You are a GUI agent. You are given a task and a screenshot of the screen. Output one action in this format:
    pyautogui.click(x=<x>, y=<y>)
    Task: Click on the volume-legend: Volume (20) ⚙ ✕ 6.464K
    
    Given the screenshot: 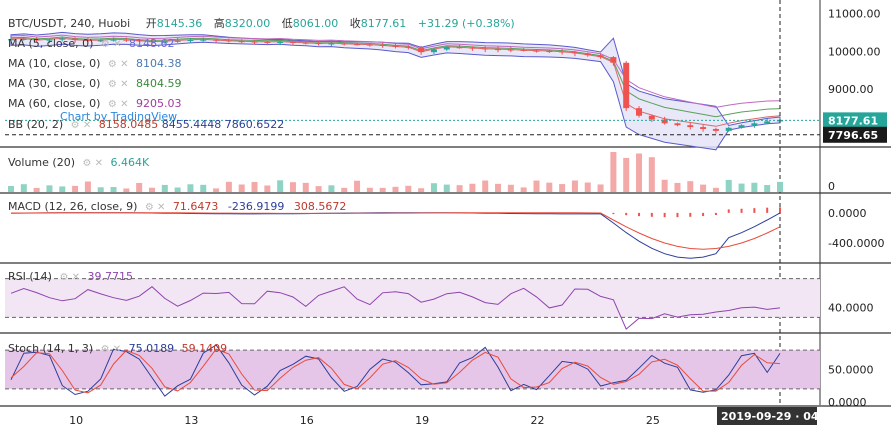 What is the action you would take?
    pyautogui.click(x=78, y=162)
    